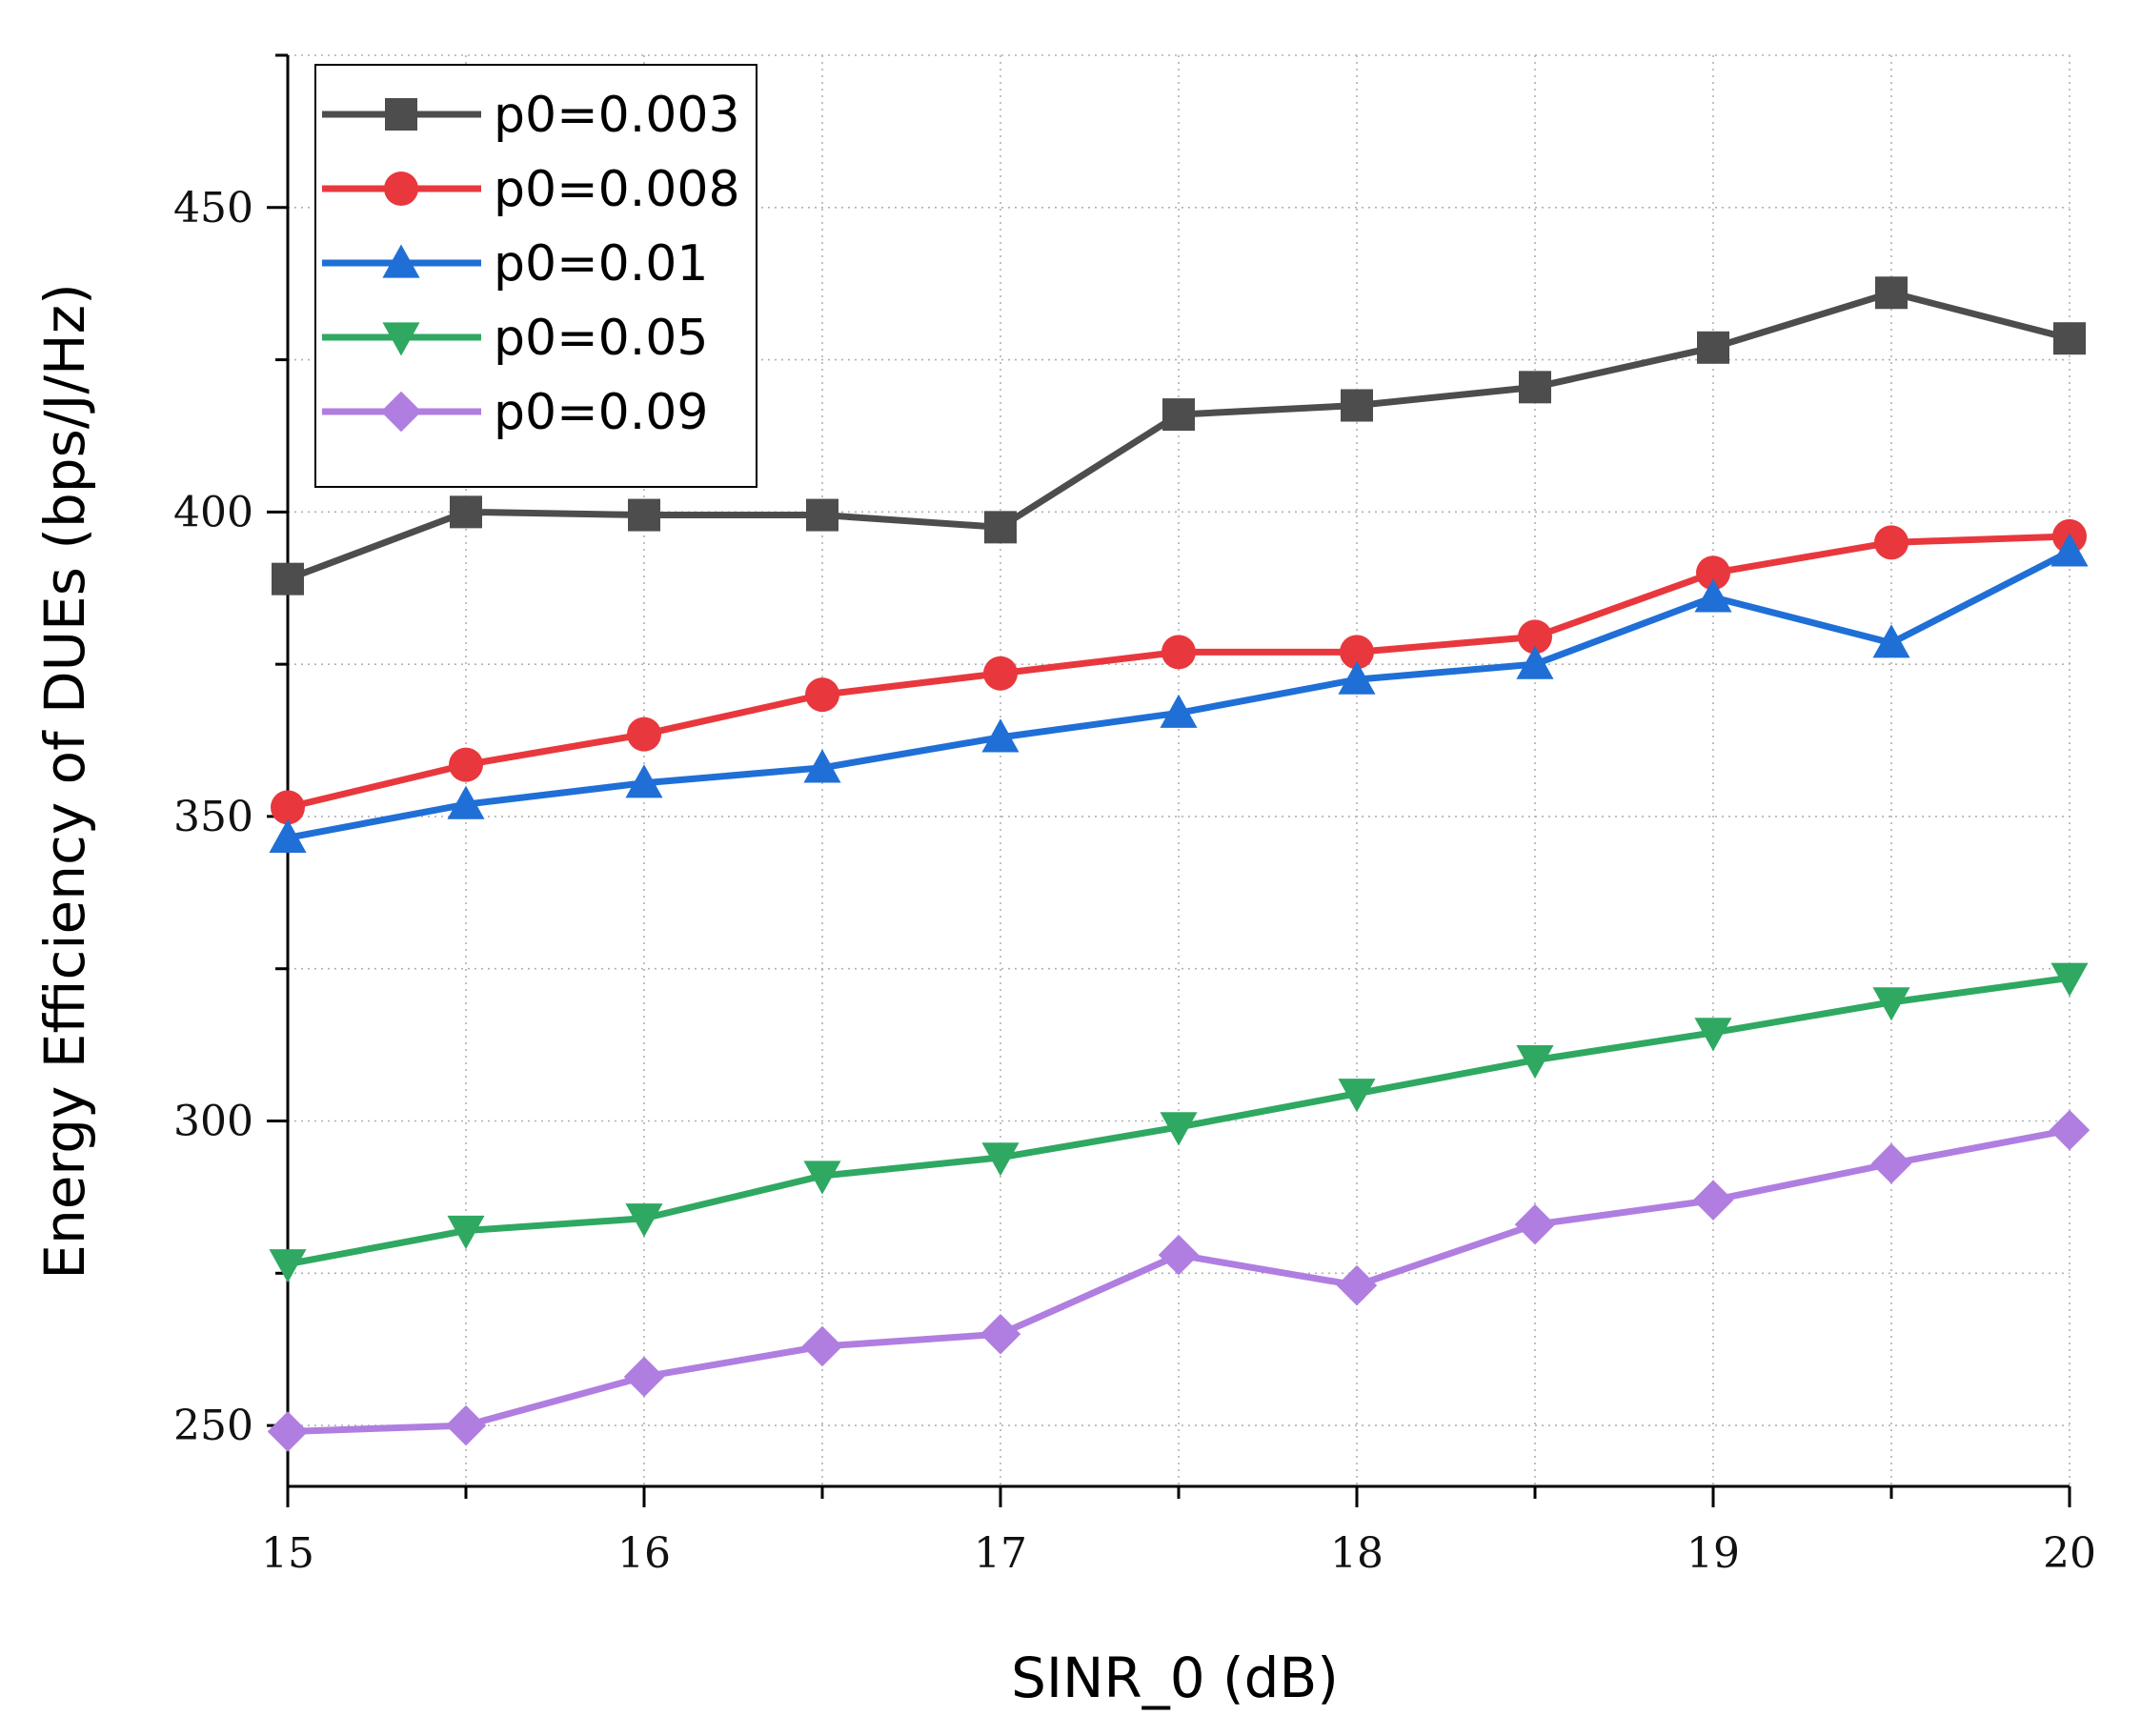 This screenshot has height=1736, width=2141. What do you see at coordinates (64, 781) in the screenshot?
I see `y-axis-title: Energy Efficiency of DUEs (bps/J/Hz)` at bounding box center [64, 781].